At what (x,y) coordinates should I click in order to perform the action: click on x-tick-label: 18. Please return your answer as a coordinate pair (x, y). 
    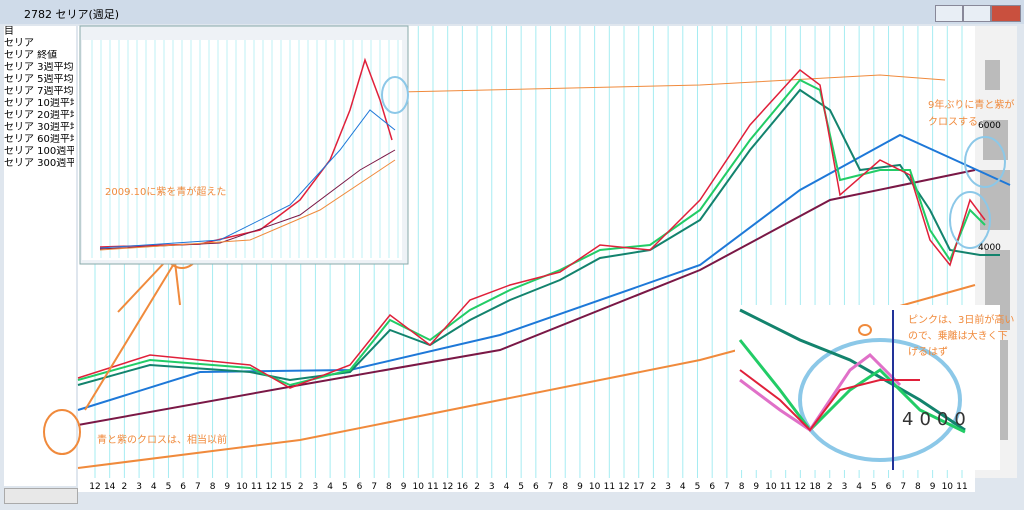
    Looking at the image, I should click on (815, 487).